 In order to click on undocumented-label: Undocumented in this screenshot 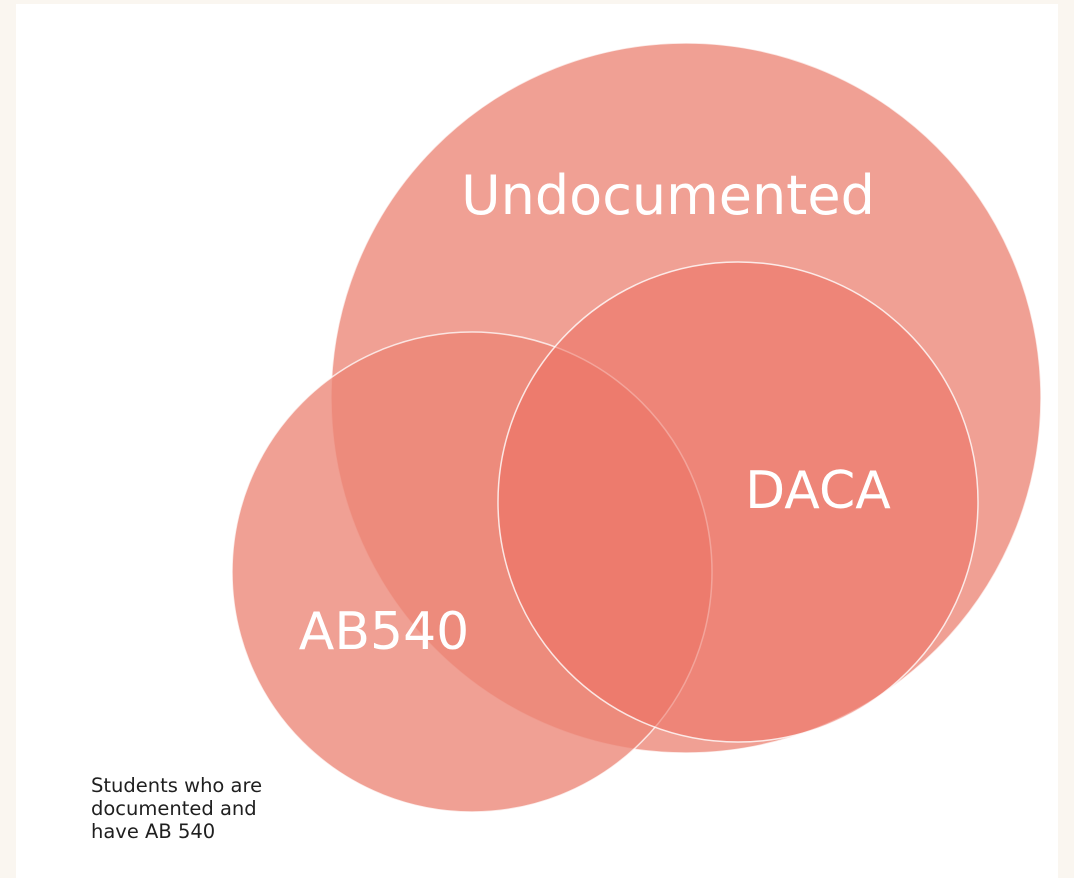, I will do `click(668, 195)`.